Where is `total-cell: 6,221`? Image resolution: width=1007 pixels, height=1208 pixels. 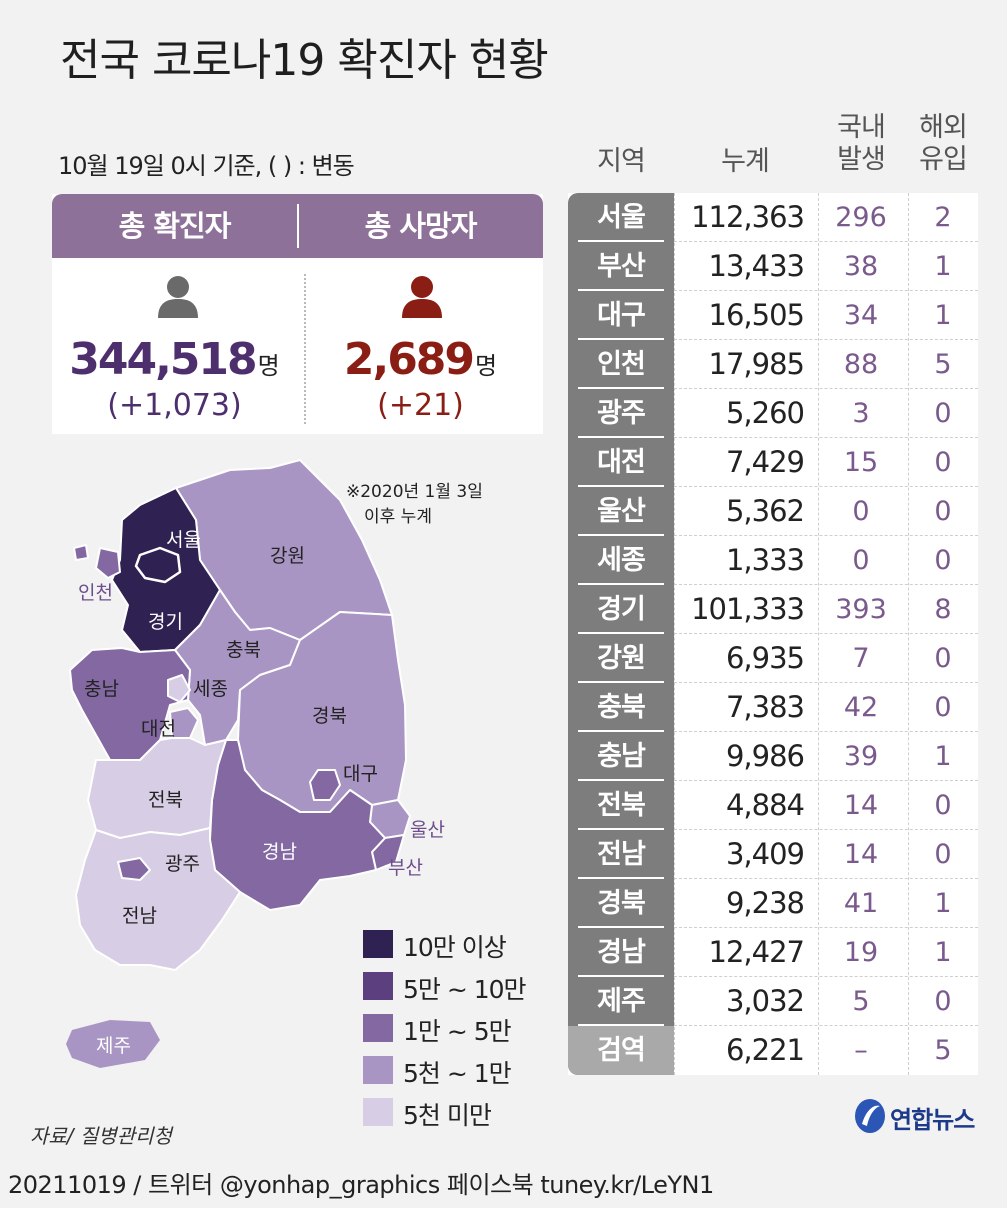
total-cell: 6,221 is located at coordinates (765, 1050).